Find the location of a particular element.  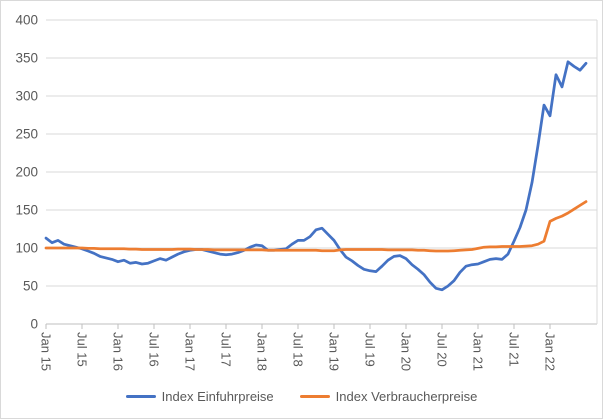

y-tick-label: 50 is located at coordinates (30, 286).